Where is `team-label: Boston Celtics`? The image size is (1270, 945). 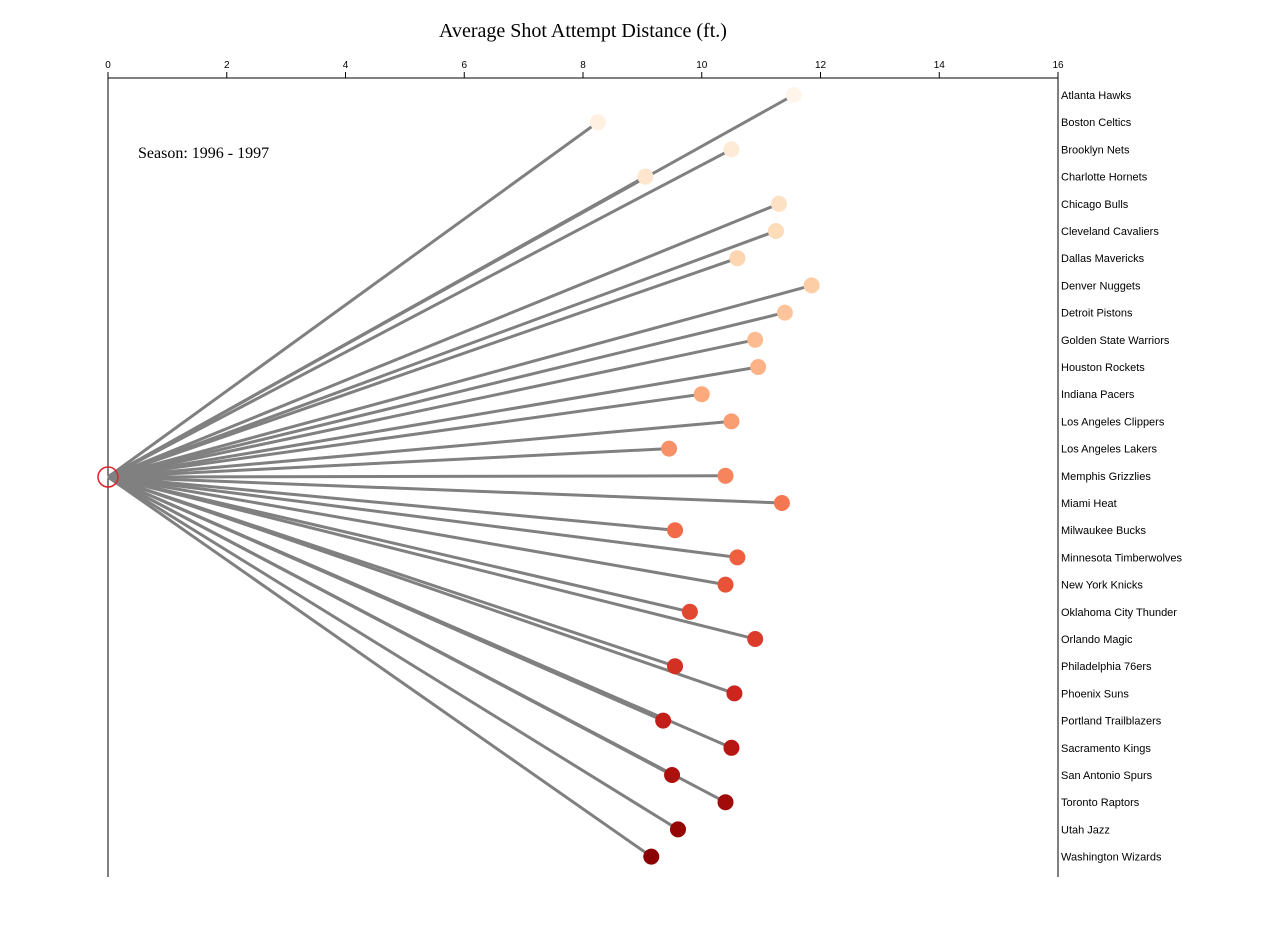 team-label: Boston Celtics is located at coordinates (1096, 123).